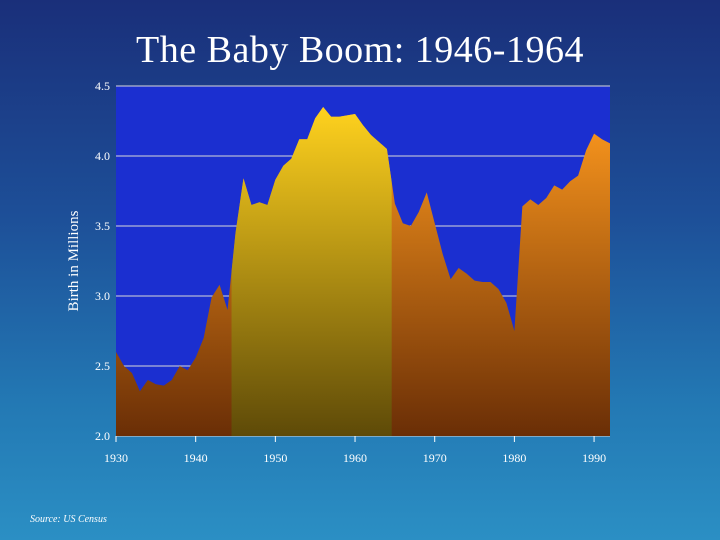  Describe the element at coordinates (435, 458) in the screenshot. I see `x-tick-label: 1970` at that location.